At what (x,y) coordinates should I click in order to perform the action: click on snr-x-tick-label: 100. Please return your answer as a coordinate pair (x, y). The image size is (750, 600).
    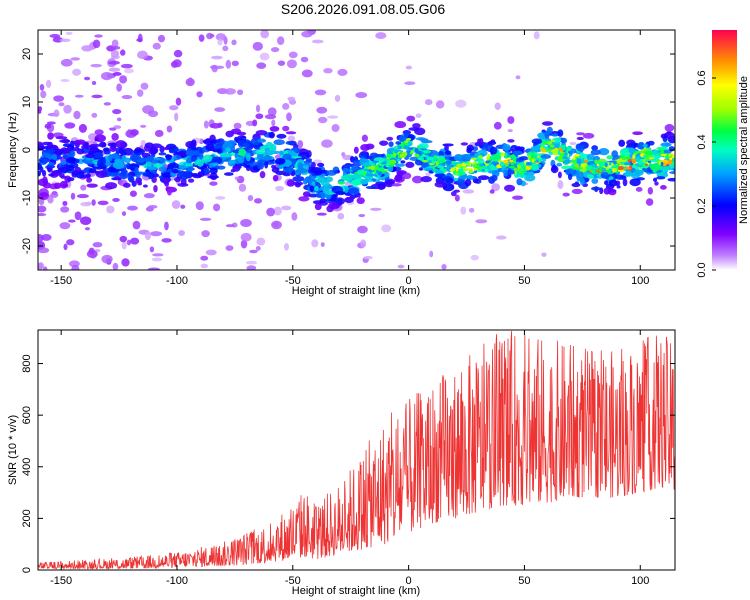
    Looking at the image, I should click on (640, 581).